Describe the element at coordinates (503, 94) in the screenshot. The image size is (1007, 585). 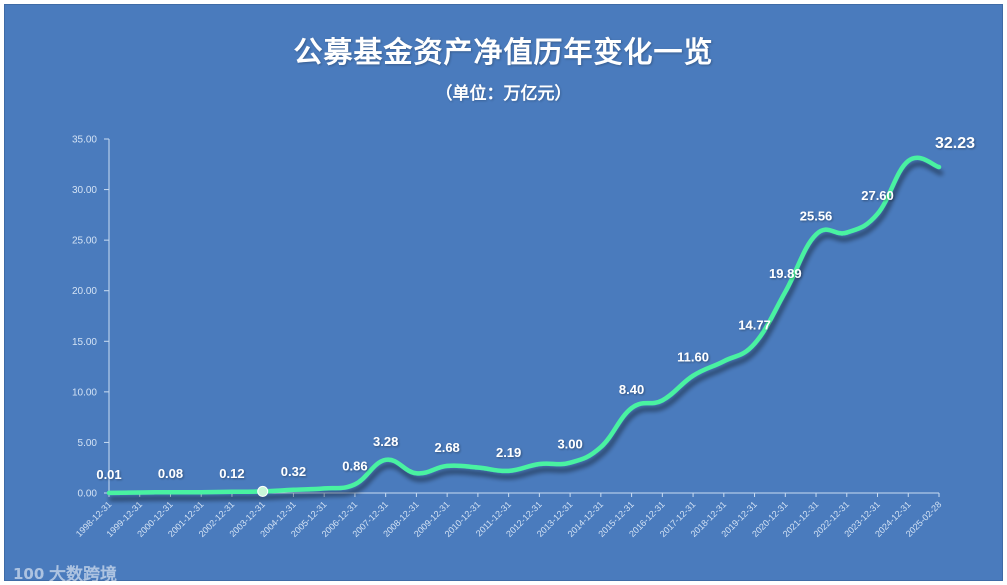
I see `chart-subtitle: （单位：万亿元）` at that location.